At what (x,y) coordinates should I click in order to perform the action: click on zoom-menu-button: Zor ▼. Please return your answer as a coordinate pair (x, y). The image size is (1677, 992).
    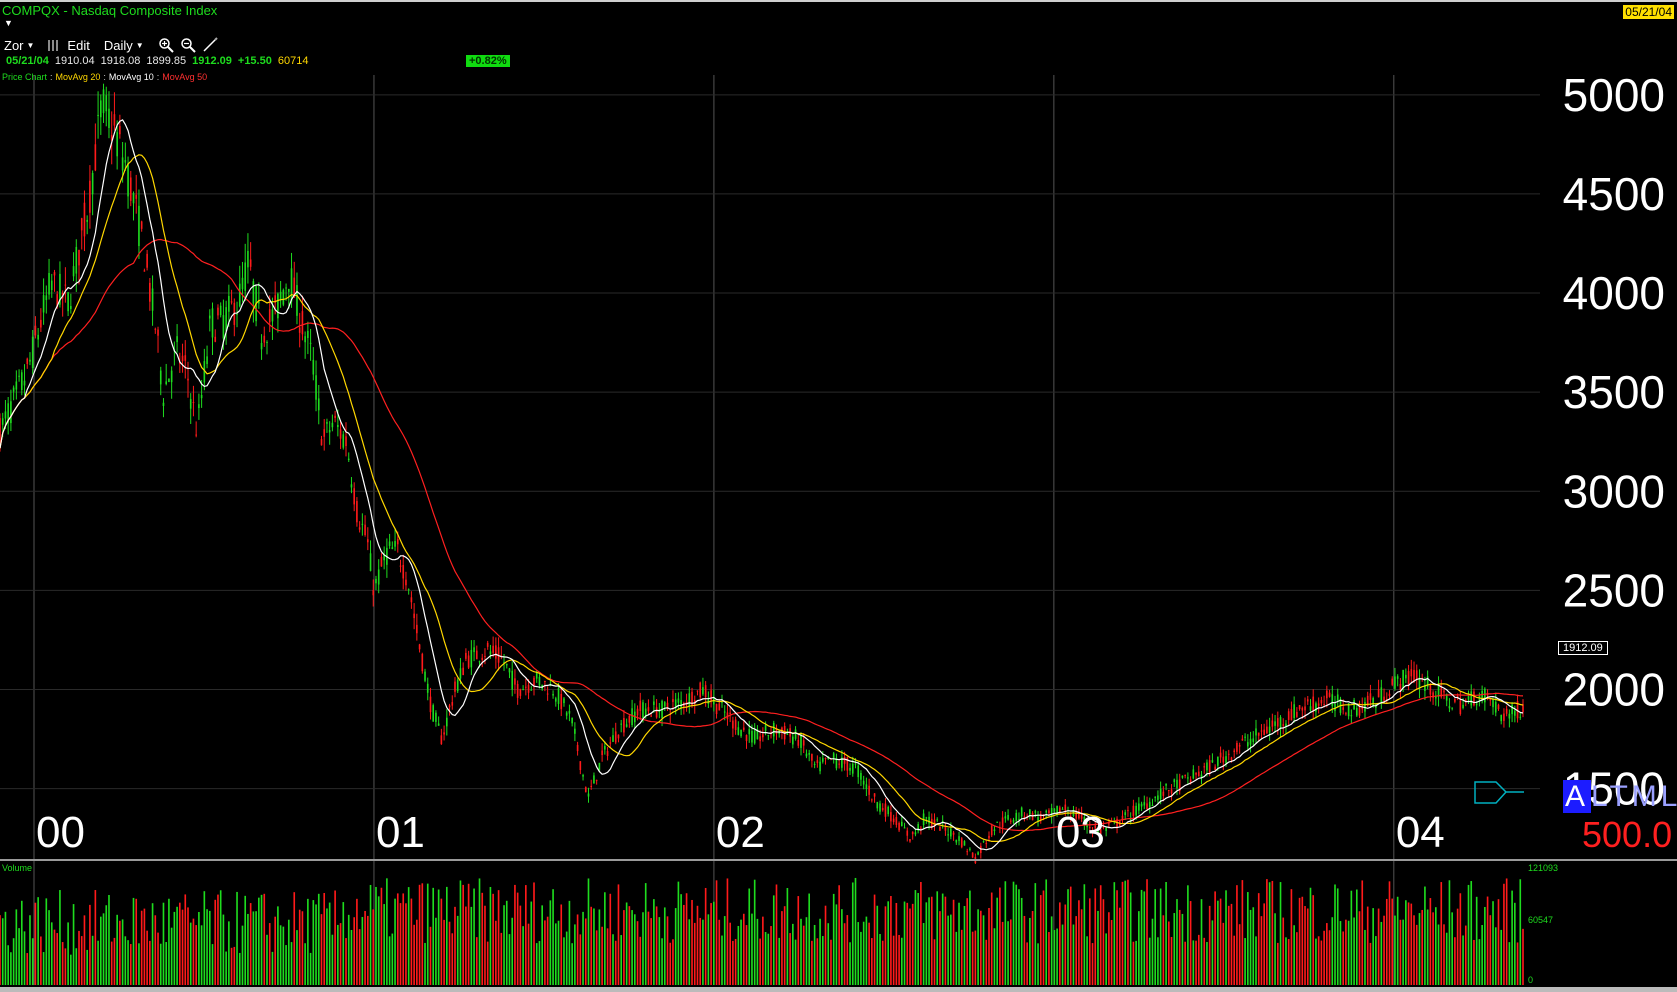
    Looking at the image, I should click on (19, 45).